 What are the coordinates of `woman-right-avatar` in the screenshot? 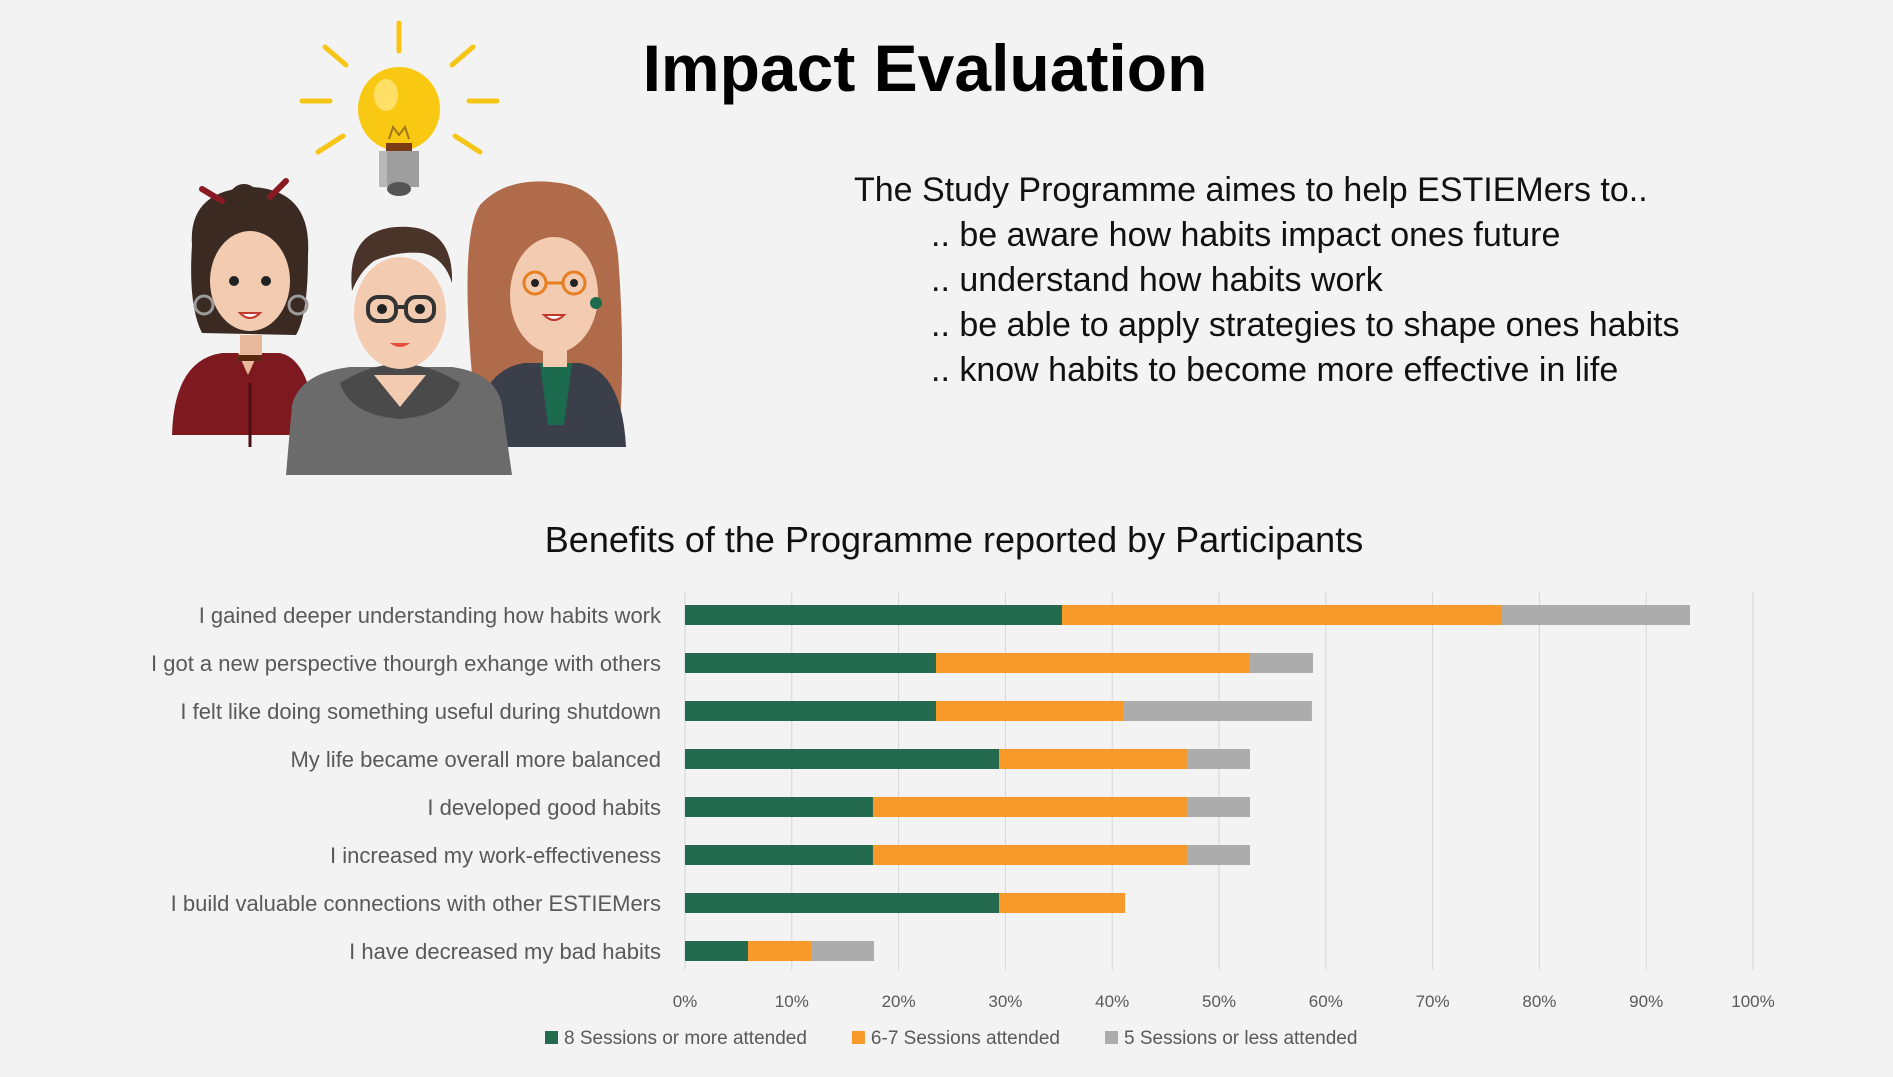 It's located at (546, 314).